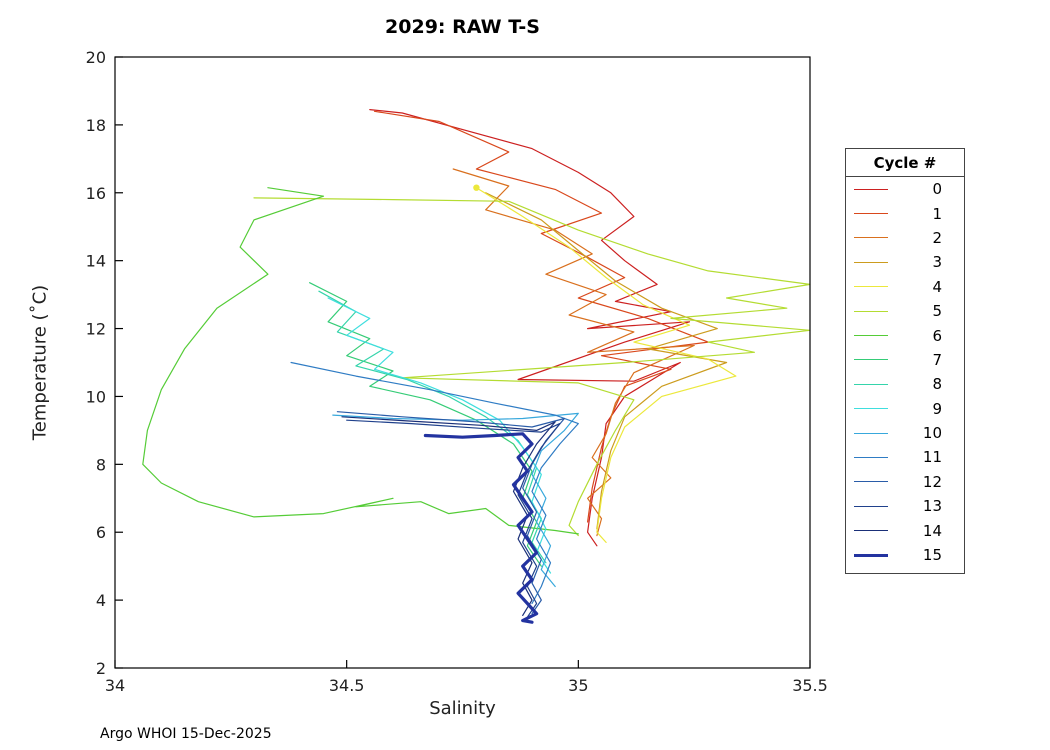 Image resolution: width=1050 pixels, height=750 pixels. What do you see at coordinates (937, 311) in the screenshot?
I see `legend-entry-label: 5` at bounding box center [937, 311].